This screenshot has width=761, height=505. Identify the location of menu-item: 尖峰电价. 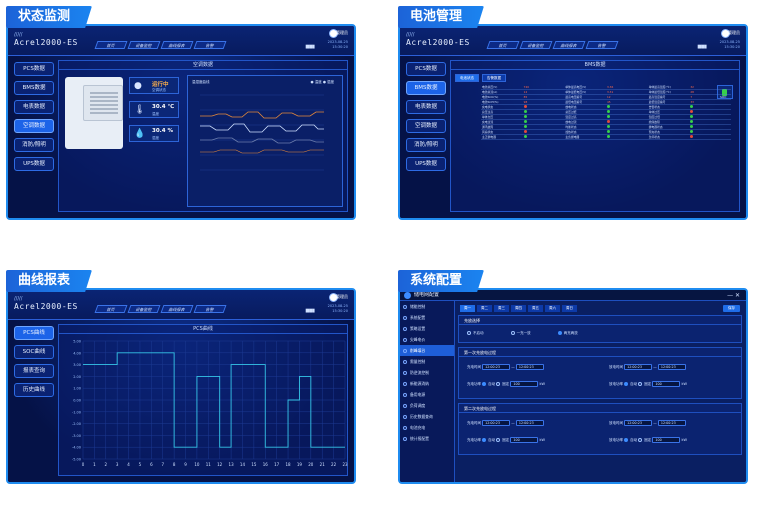
(427, 339).